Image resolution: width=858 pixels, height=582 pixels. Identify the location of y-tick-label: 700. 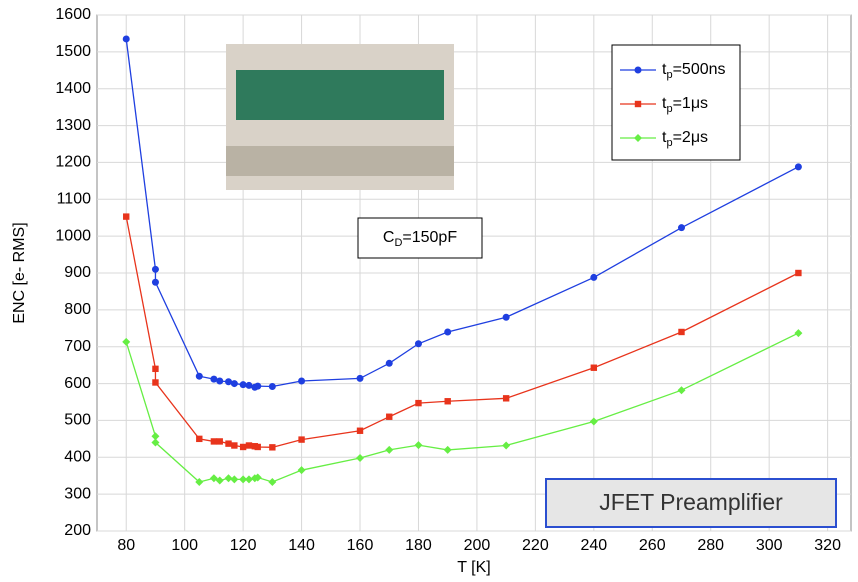
(77, 346).